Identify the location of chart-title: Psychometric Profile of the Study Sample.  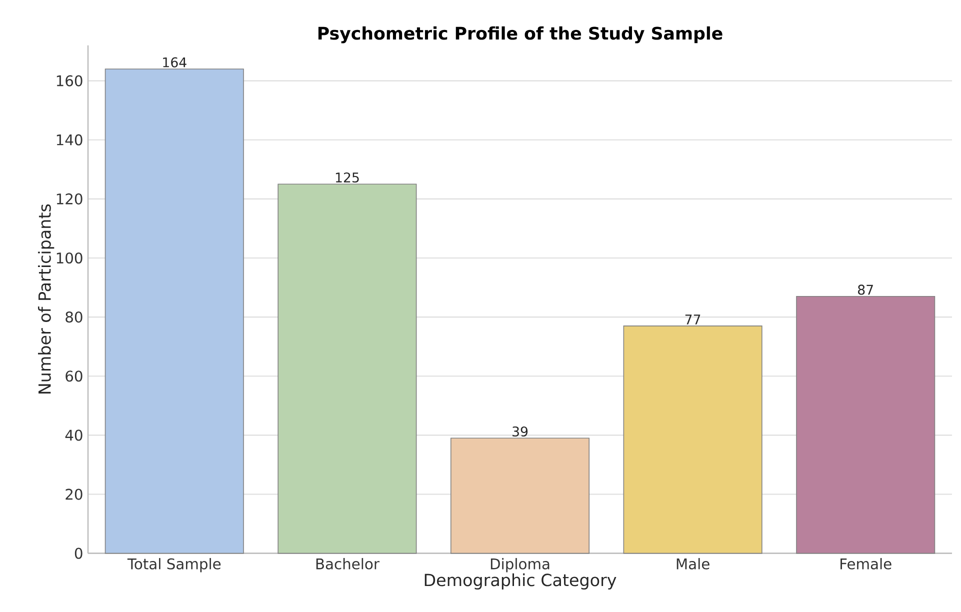
(520, 35).